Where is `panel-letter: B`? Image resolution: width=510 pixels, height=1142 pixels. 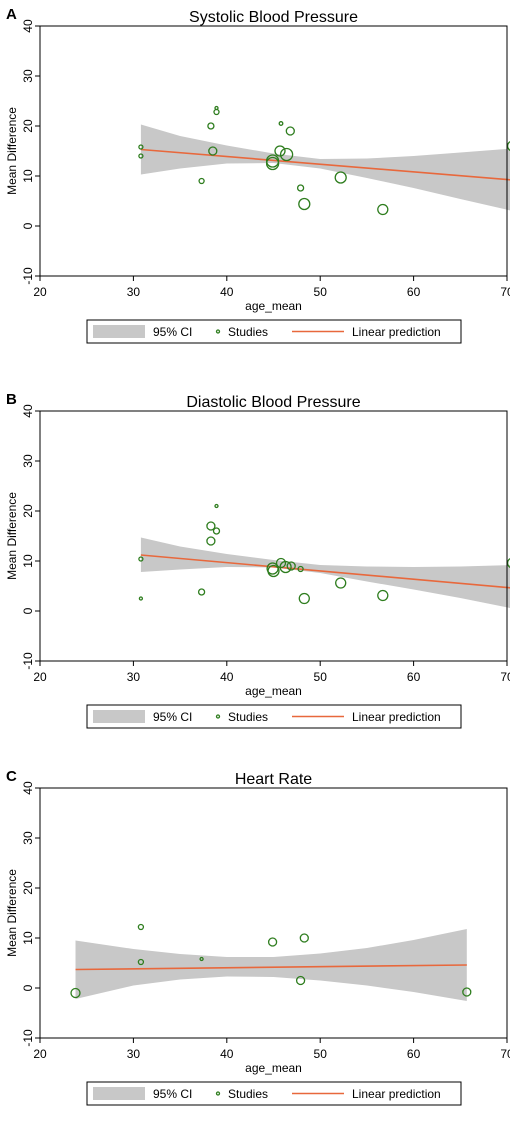
panel-letter: B is located at coordinates (11, 399).